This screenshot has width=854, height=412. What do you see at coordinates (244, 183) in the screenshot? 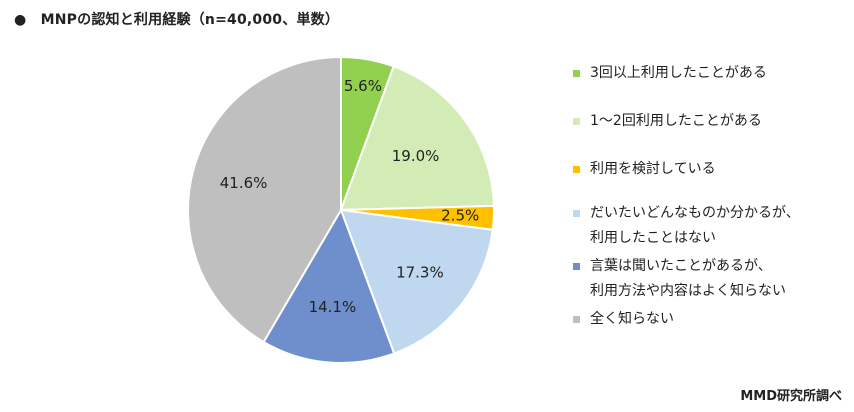
I see `slice-value-label-6: 41.6%` at bounding box center [244, 183].